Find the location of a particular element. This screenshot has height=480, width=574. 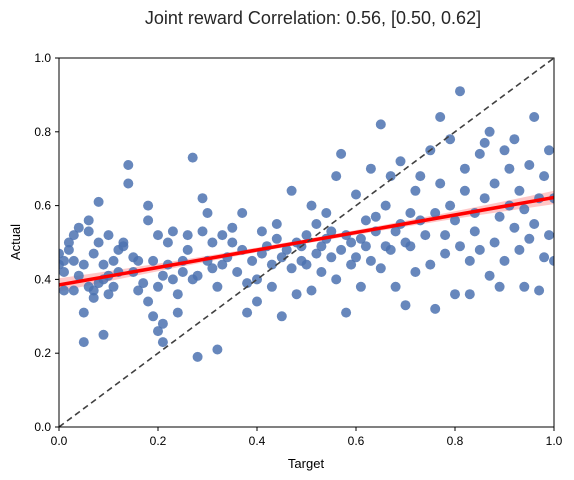

x-axis-label: Target is located at coordinates (306, 463).